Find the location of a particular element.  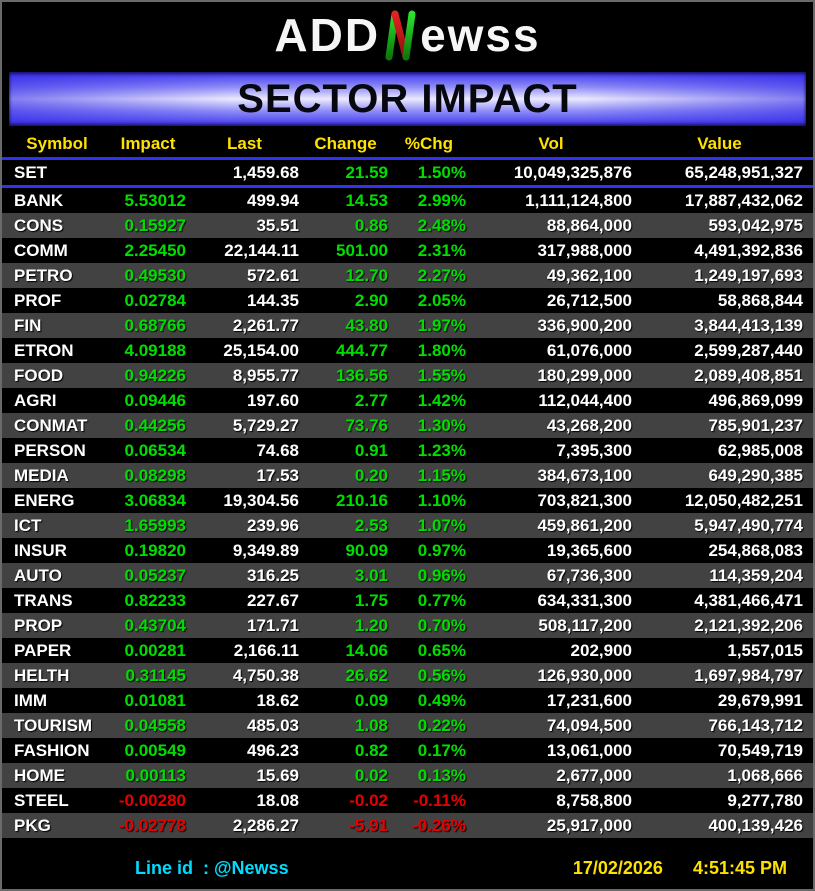

footer-time: 4:51:45 PM is located at coordinates (739, 867).